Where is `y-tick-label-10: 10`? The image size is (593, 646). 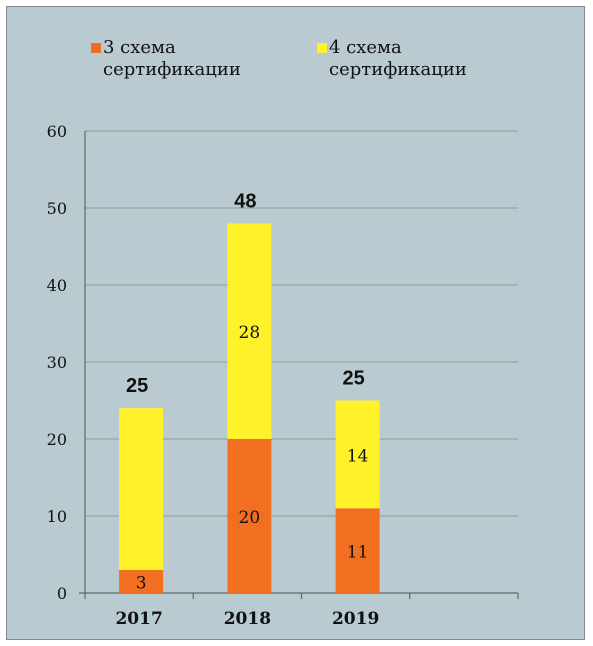 y-tick-label-10: 10 is located at coordinates (57, 516).